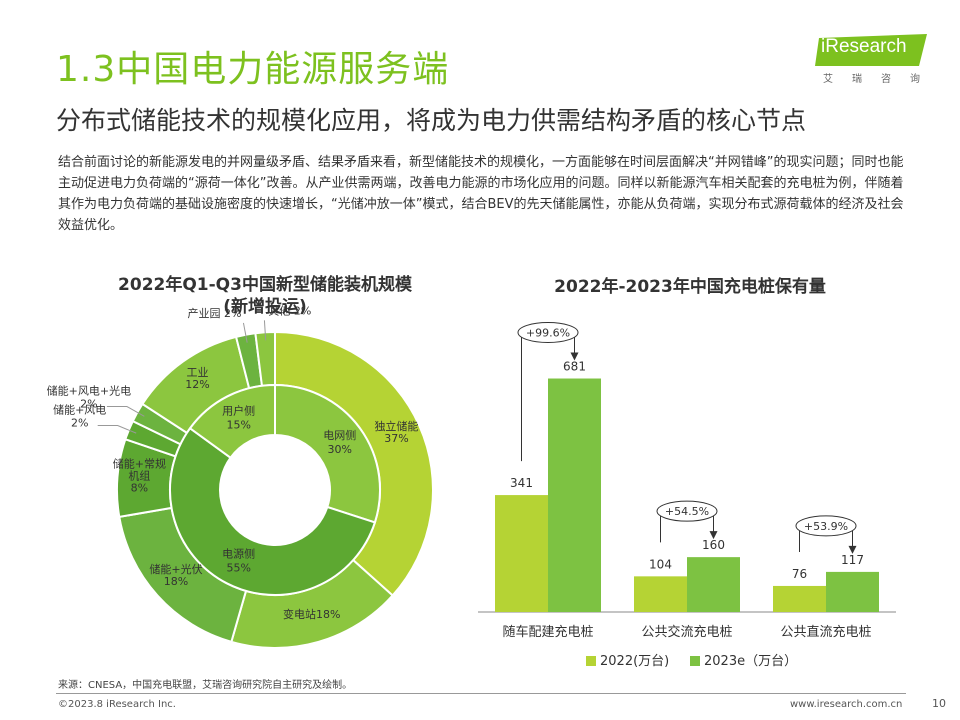 The image size is (960, 720). I want to click on bar-value-label: 341, so click(521, 483).